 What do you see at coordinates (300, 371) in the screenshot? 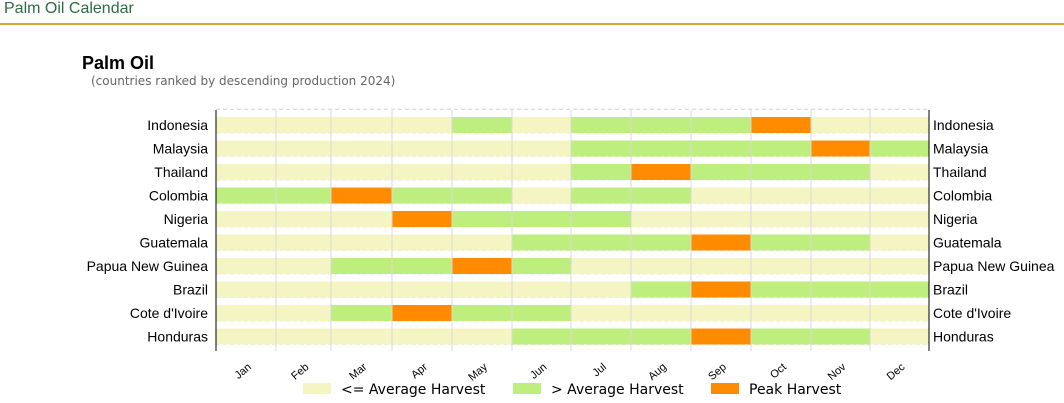
I see `month-label: Feb` at bounding box center [300, 371].